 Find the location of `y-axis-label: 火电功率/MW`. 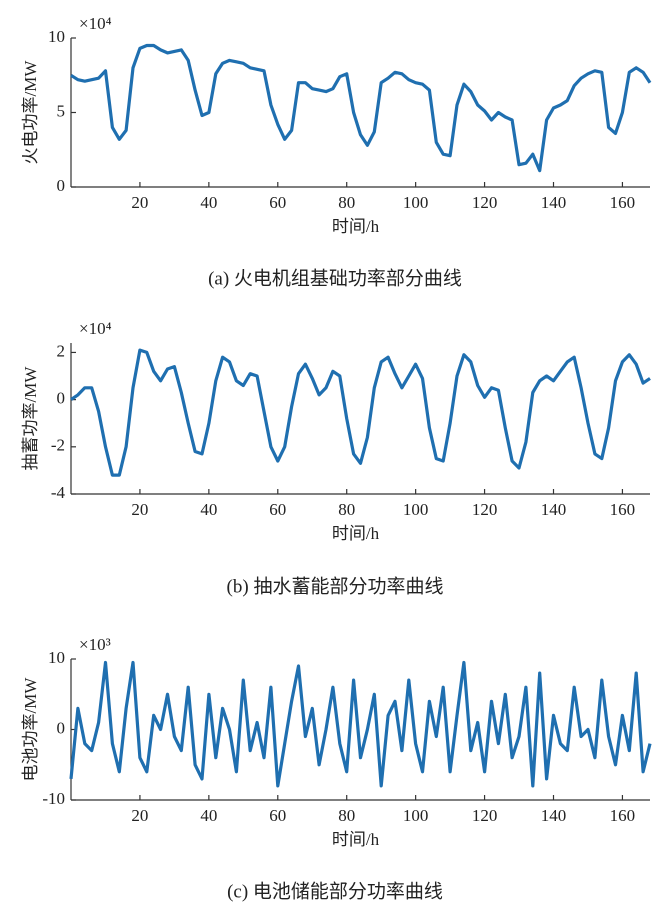

y-axis-label: 火电功率/MW is located at coordinates (30, 112).